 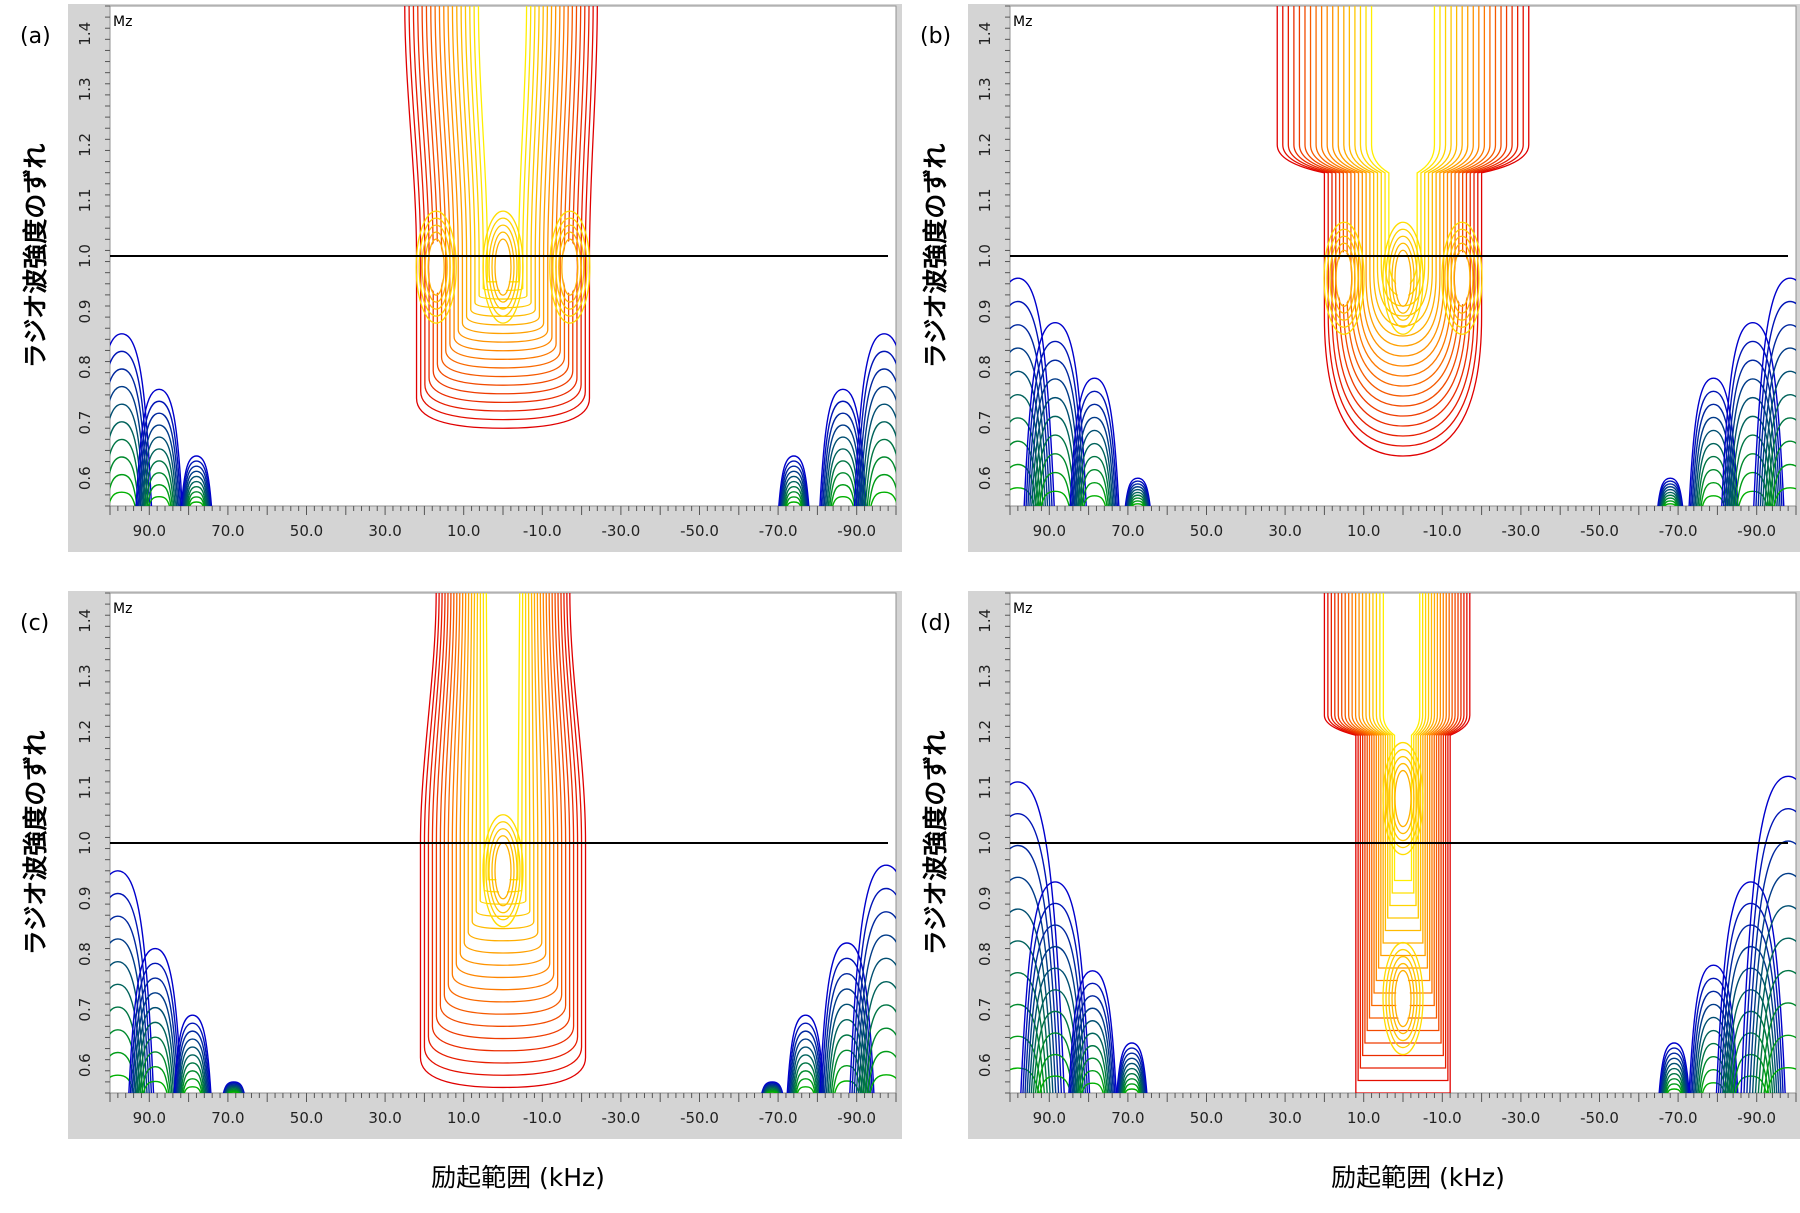 I want to click on x-tick-label: -90.0, so click(x=1756, y=531).